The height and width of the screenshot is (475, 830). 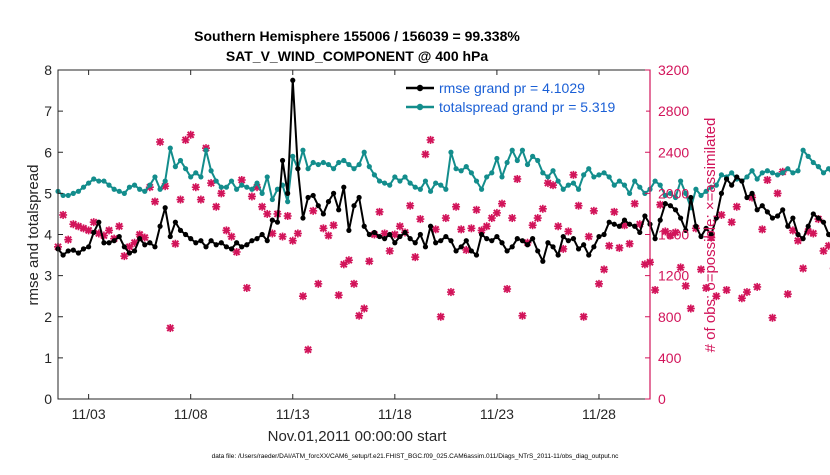 I want to click on right-tick-label: 1200, so click(x=673, y=276).